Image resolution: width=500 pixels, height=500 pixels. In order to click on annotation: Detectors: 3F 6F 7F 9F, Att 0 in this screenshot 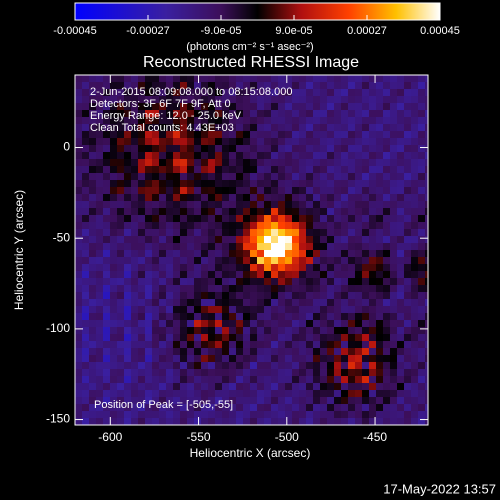, I will do `click(160, 104)`.